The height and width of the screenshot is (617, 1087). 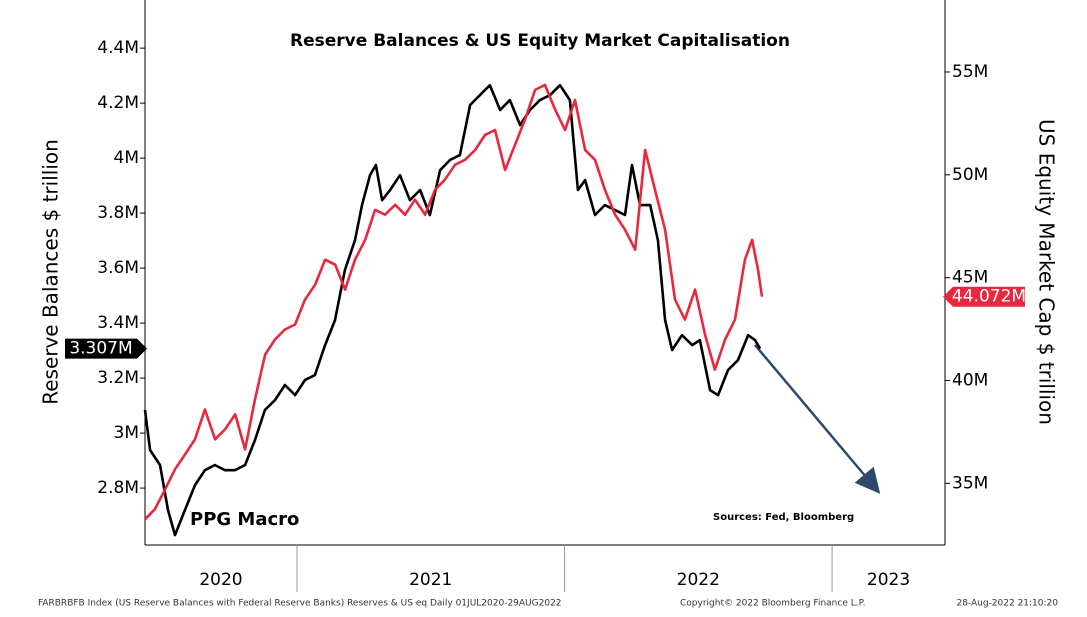 I want to click on x-year-label: 2023, so click(x=888, y=580).